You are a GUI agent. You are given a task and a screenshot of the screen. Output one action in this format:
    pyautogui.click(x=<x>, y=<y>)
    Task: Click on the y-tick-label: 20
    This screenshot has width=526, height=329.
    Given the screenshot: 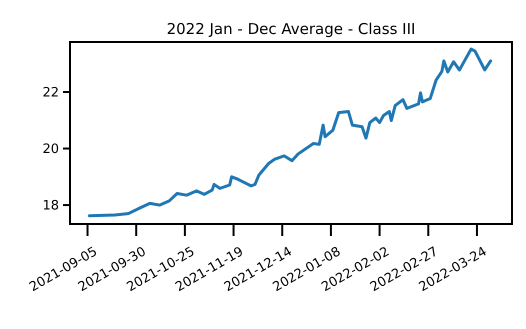 What is the action you would take?
    pyautogui.click(x=50, y=150)
    